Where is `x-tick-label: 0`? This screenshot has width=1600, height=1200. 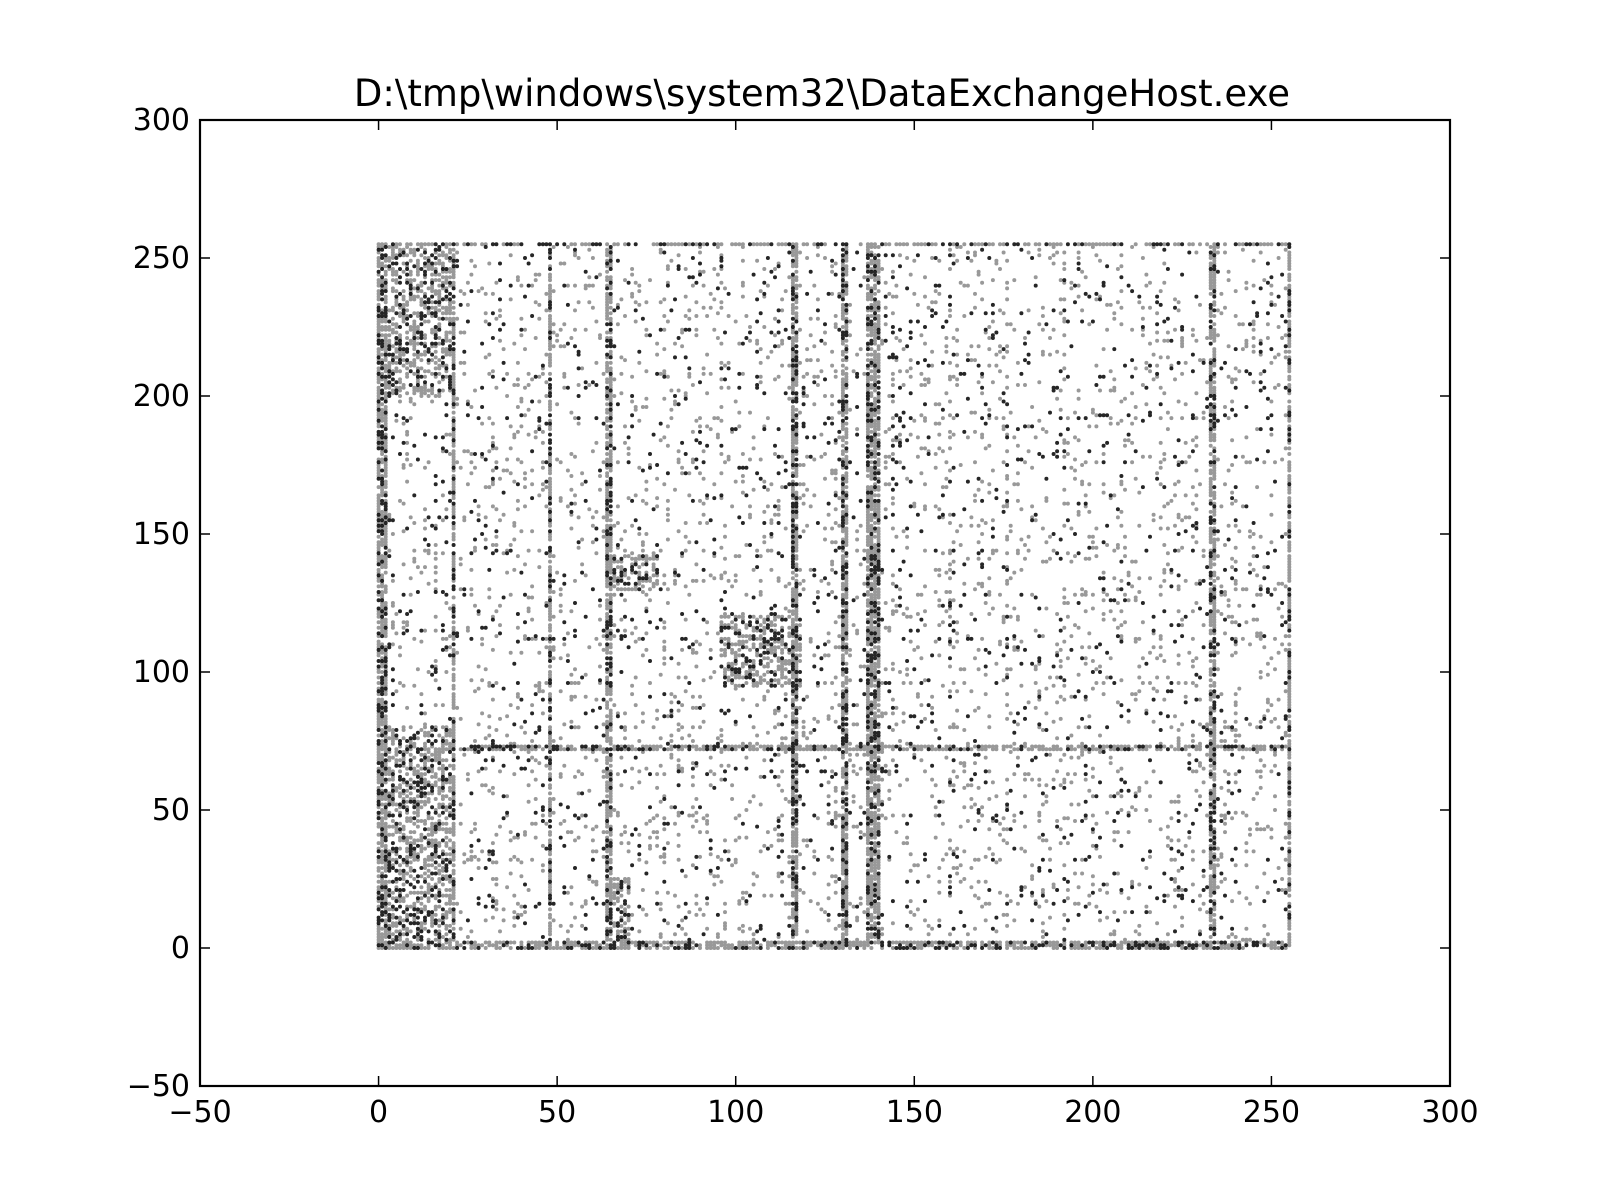 x-tick-label: 0 is located at coordinates (378, 1112).